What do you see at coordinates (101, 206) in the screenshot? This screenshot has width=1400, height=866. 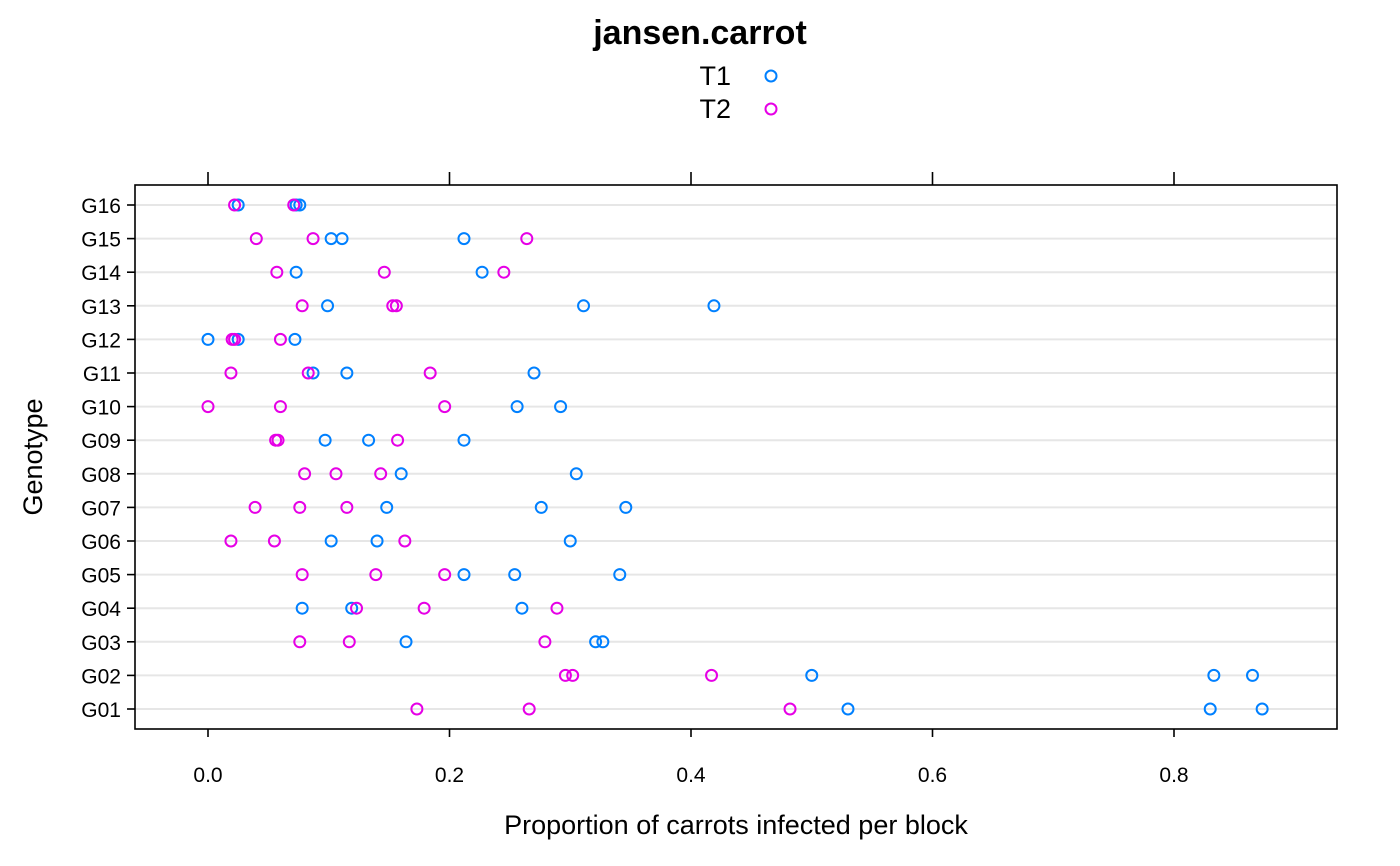 I see `y-tick-label: G16` at bounding box center [101, 206].